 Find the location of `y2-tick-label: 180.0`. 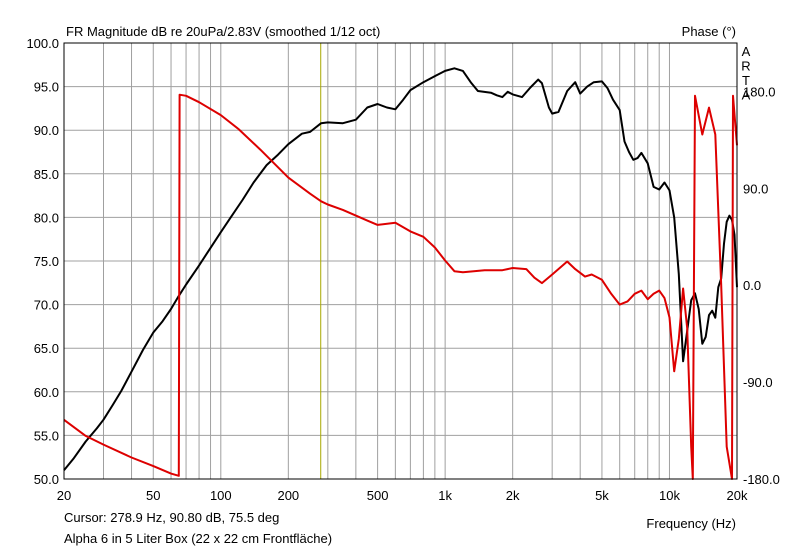

y2-tick-label: 180.0 is located at coordinates (759, 91).